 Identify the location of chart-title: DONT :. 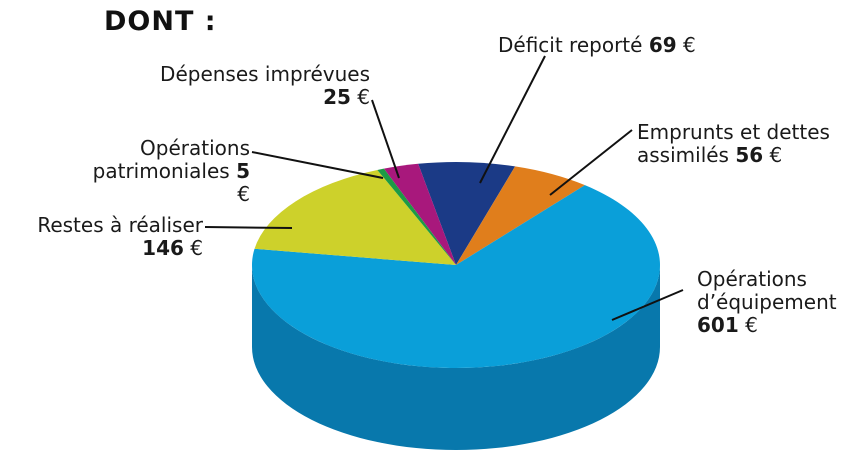
(160, 21).